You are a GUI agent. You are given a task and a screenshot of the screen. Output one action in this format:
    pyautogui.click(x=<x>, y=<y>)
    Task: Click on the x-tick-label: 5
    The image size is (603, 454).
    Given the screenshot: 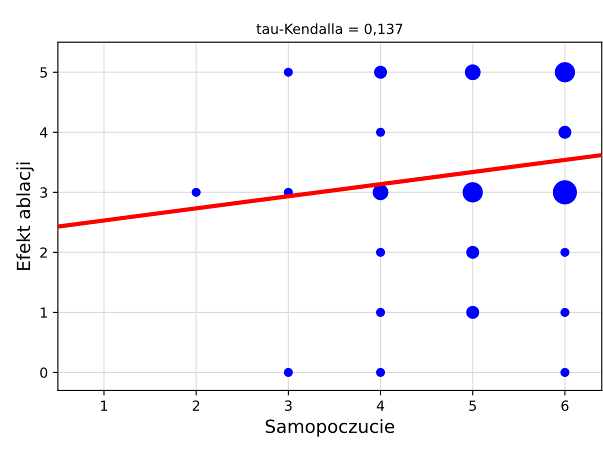 What is the action you would take?
    pyautogui.click(x=472, y=405)
    